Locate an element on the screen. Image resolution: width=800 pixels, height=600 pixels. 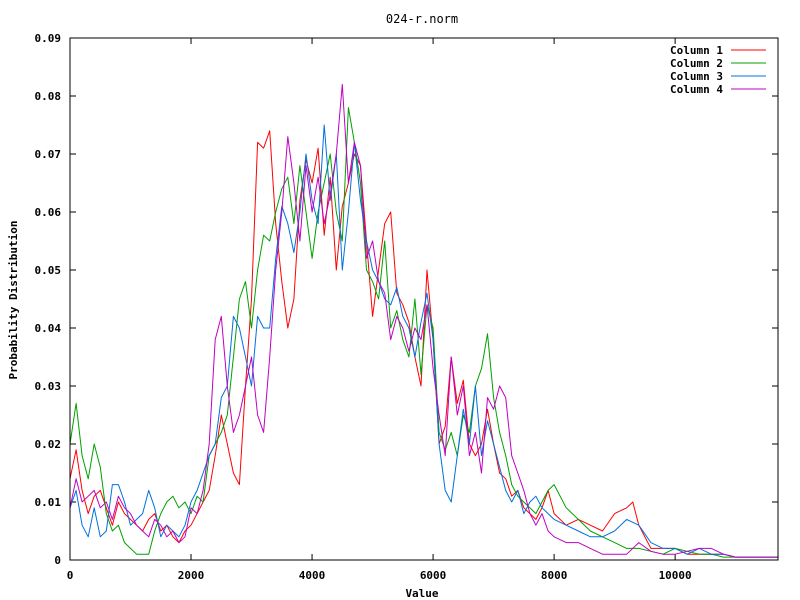
y-tick-label: 0.04 is located at coordinates (48, 328).